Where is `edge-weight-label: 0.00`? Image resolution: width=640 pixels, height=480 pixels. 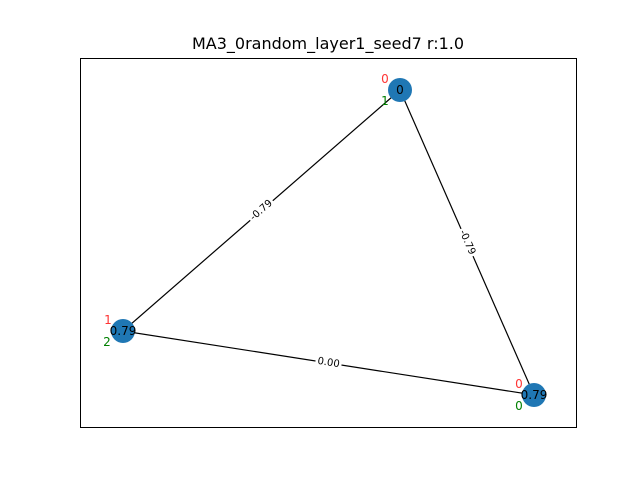 edge-weight-label: 0.00 is located at coordinates (329, 363).